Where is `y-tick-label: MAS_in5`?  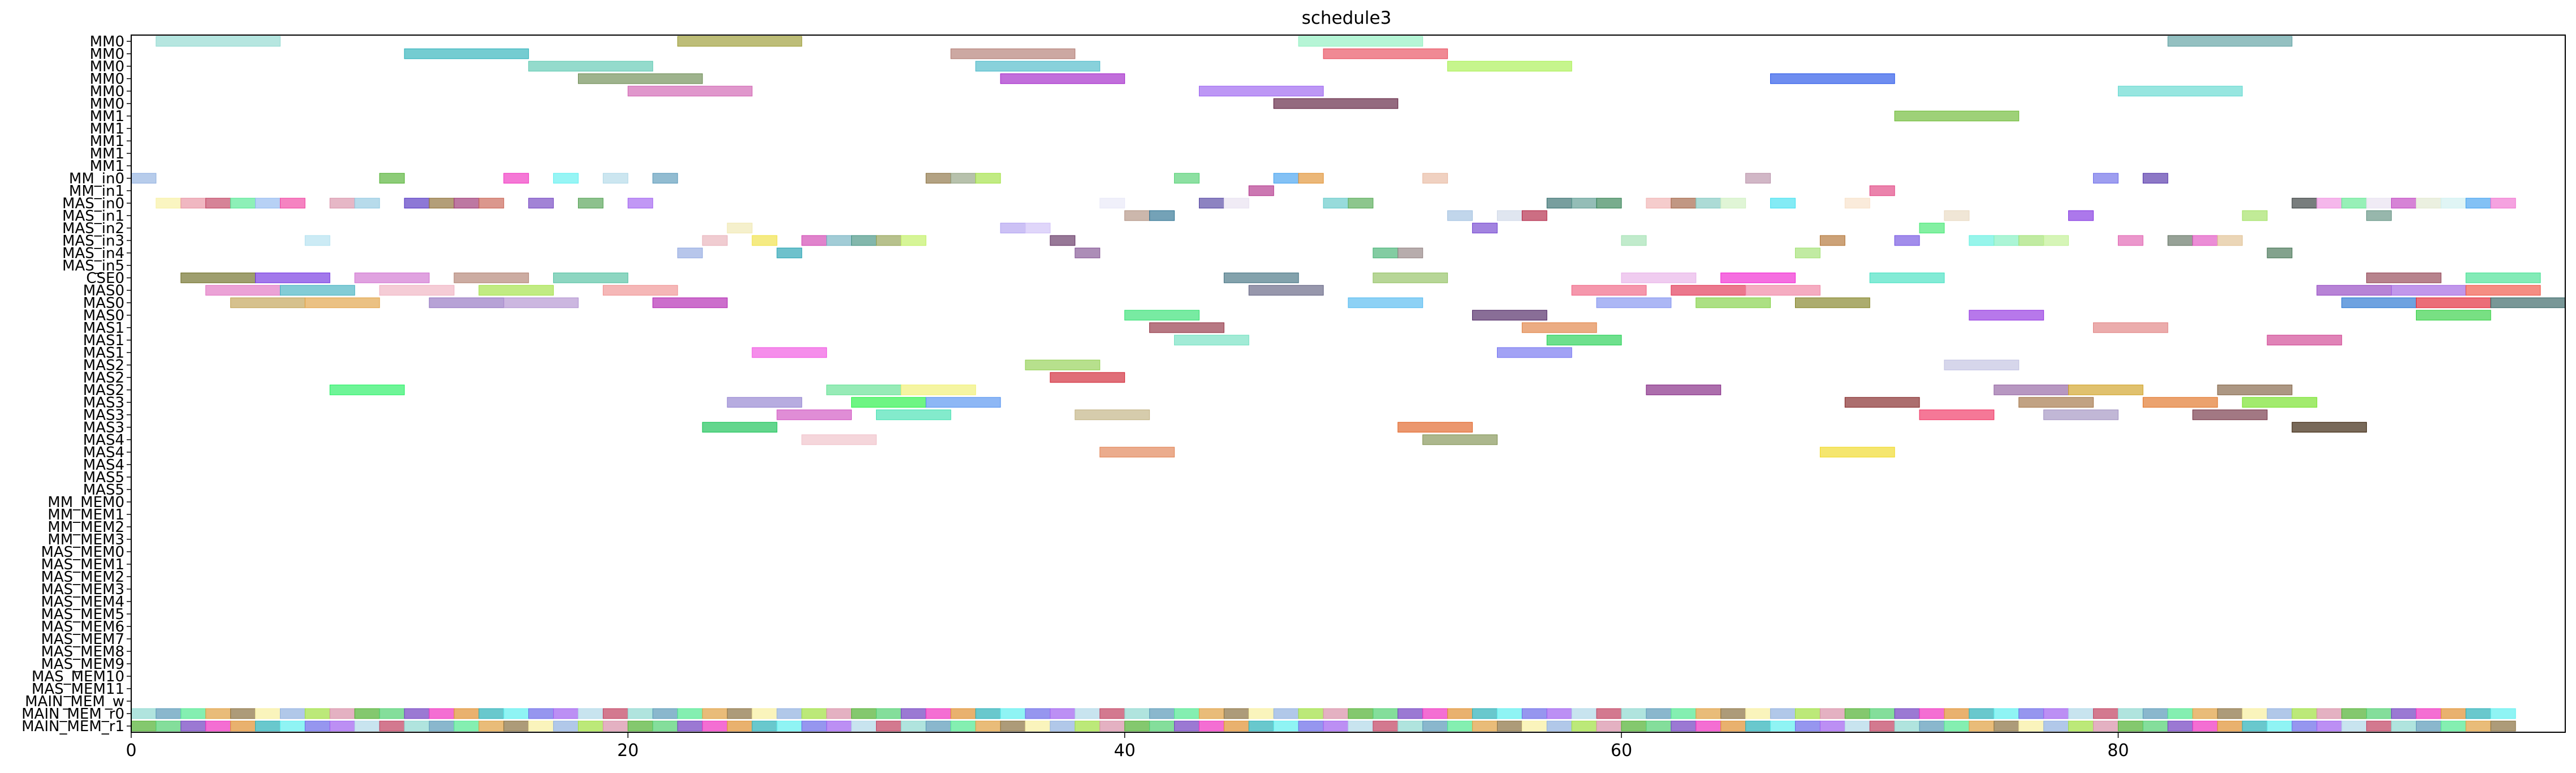 y-tick-label: MAS_in5 is located at coordinates (93, 265).